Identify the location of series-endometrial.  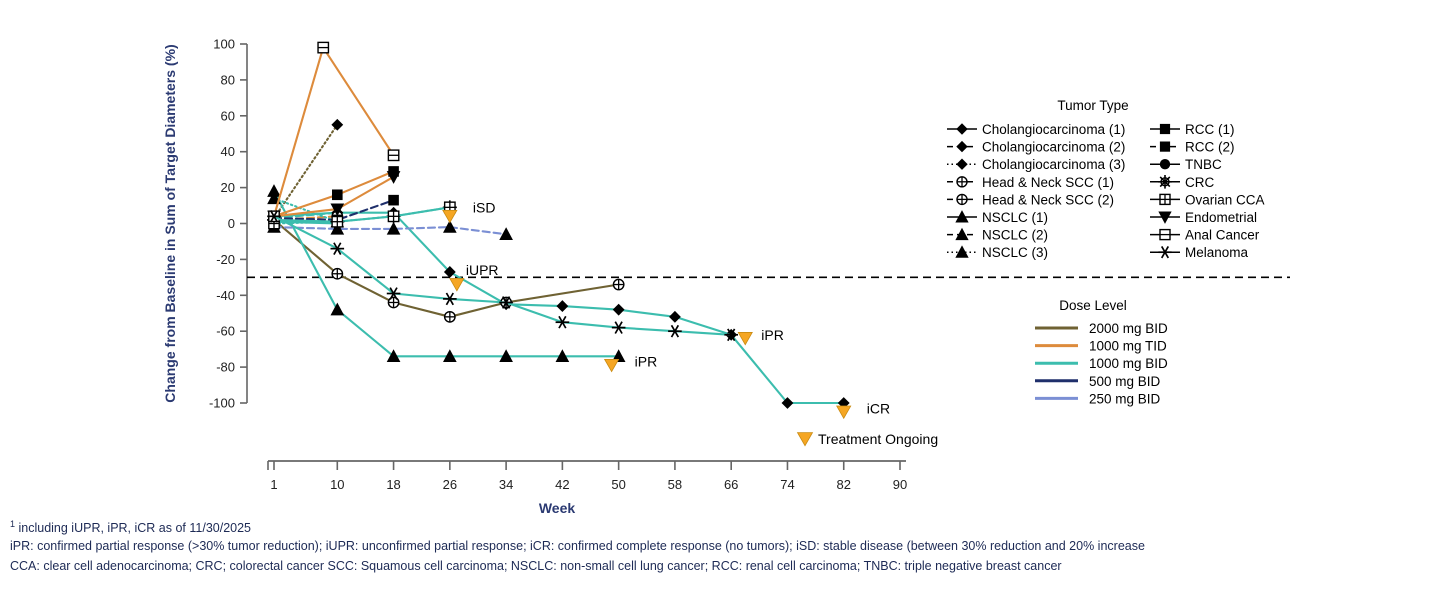
(334, 197).